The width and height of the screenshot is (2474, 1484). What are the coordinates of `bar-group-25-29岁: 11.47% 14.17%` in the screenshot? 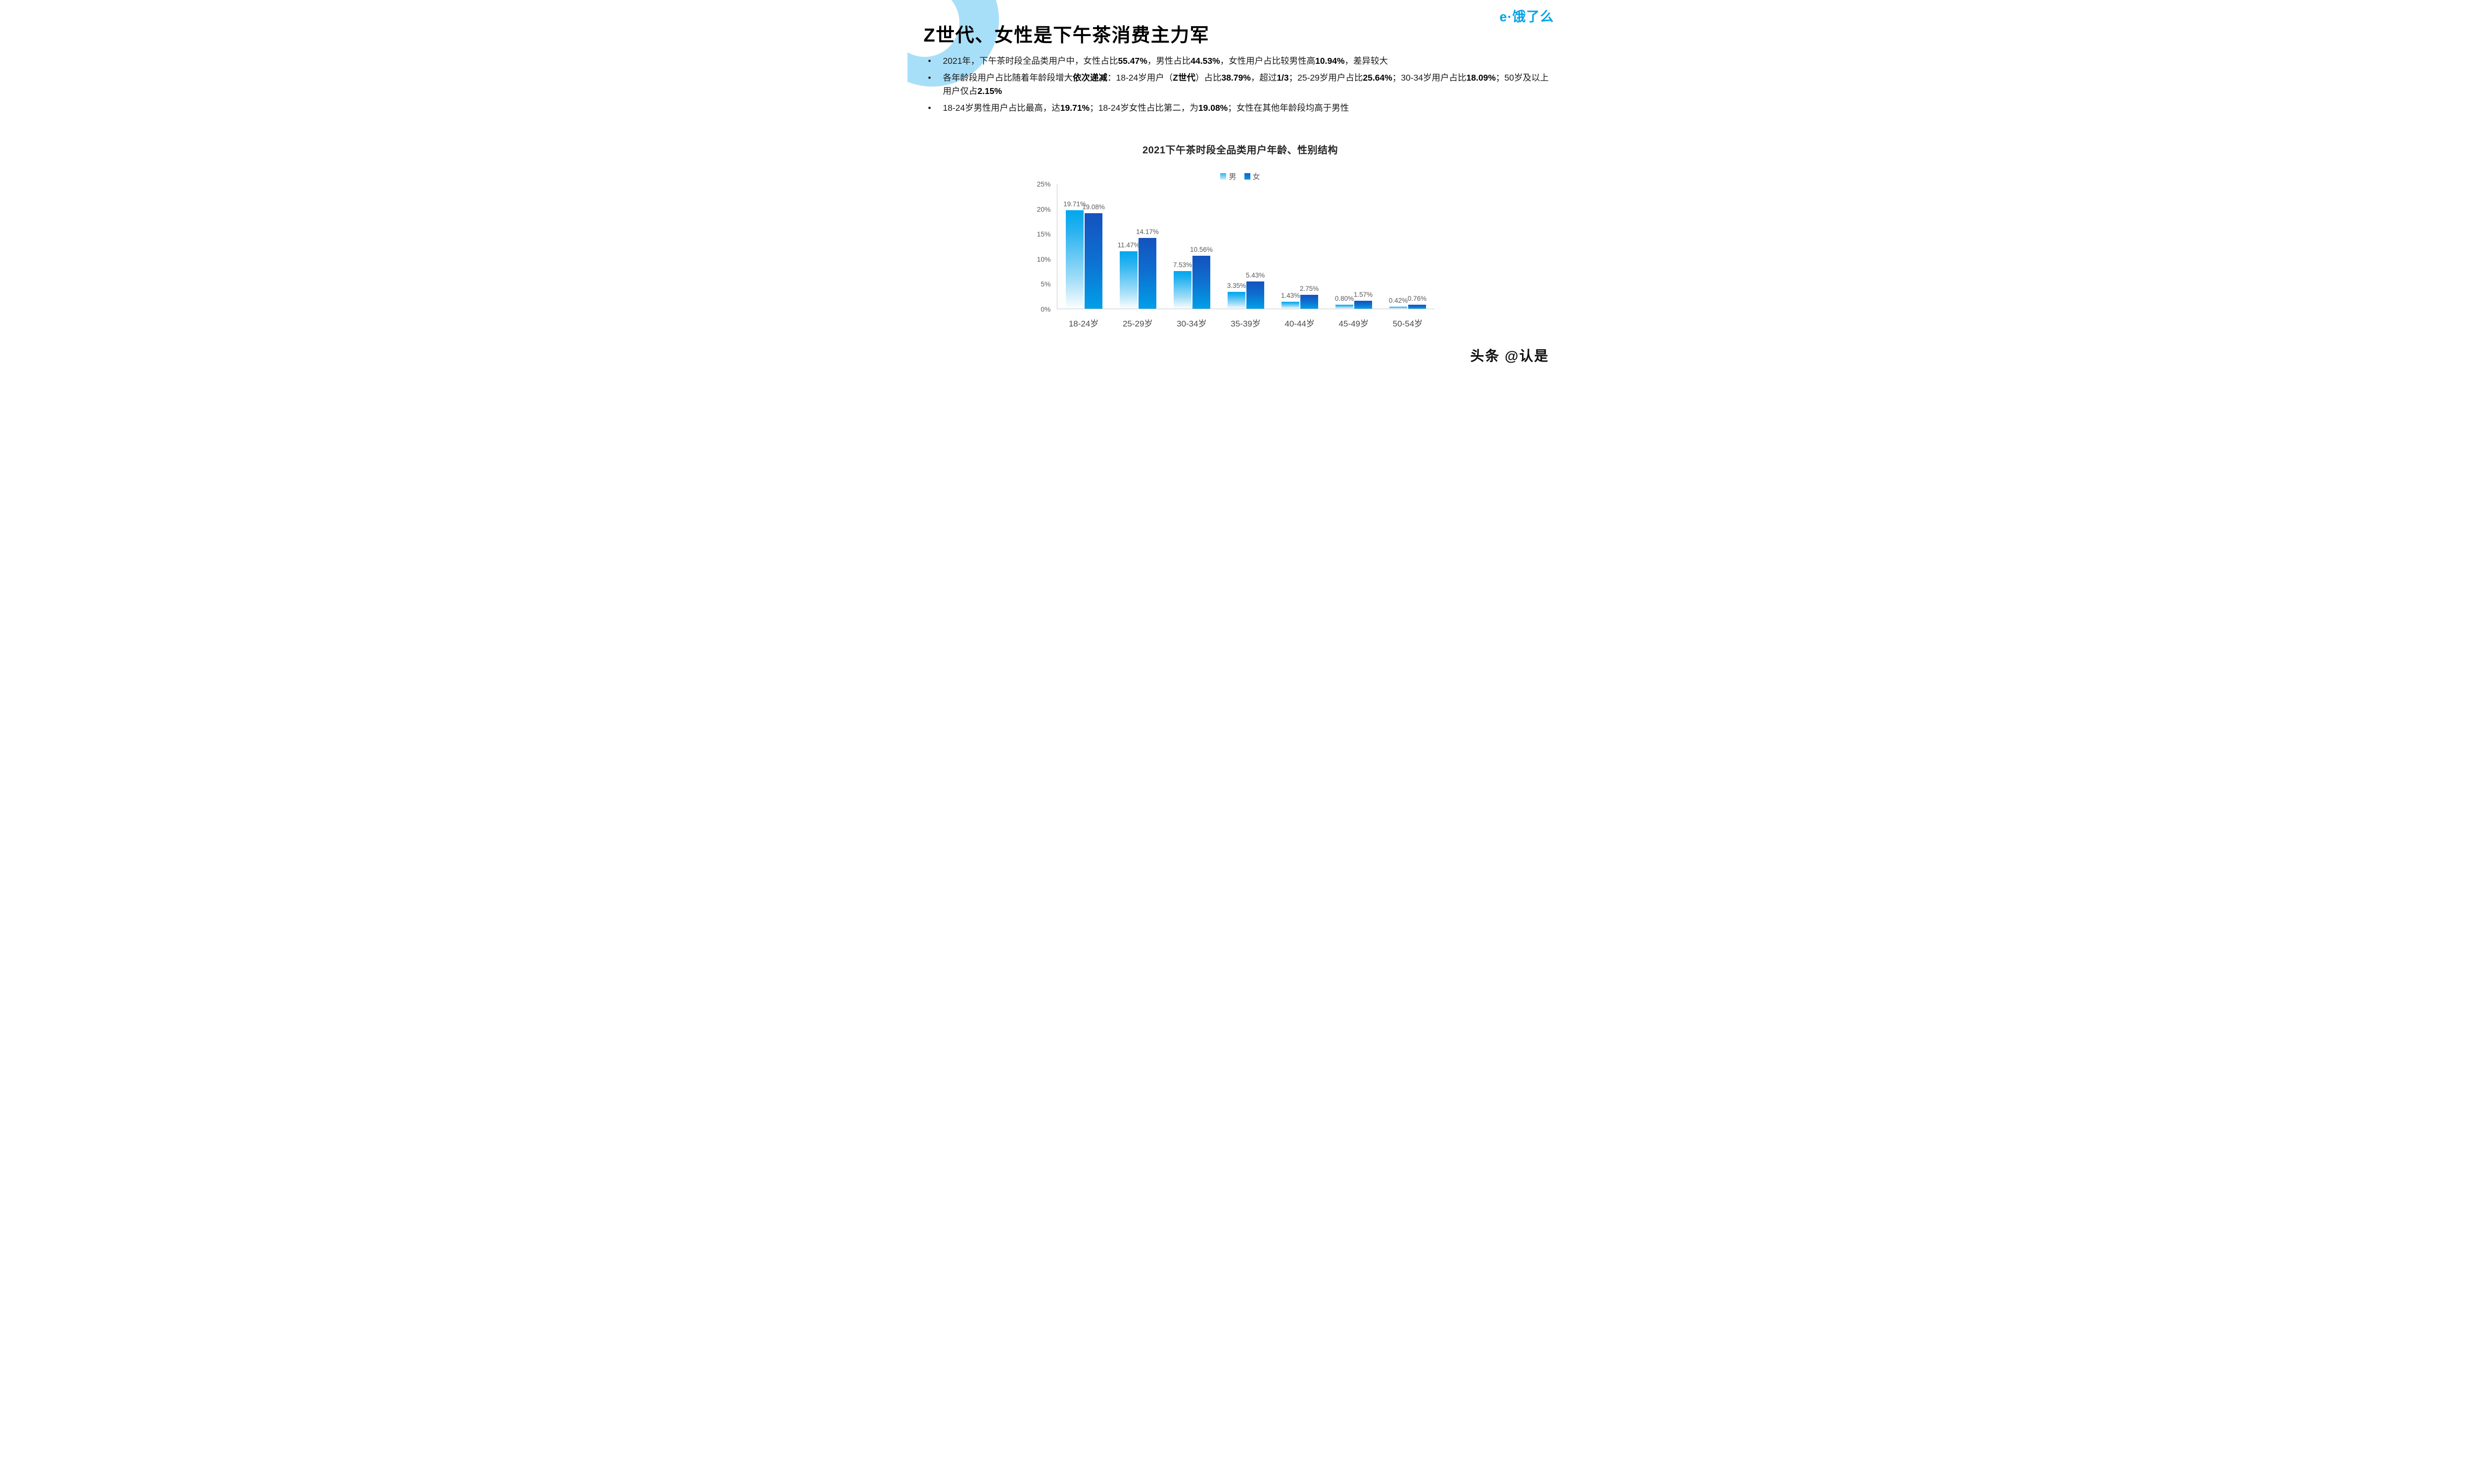 It's located at (1138, 246).